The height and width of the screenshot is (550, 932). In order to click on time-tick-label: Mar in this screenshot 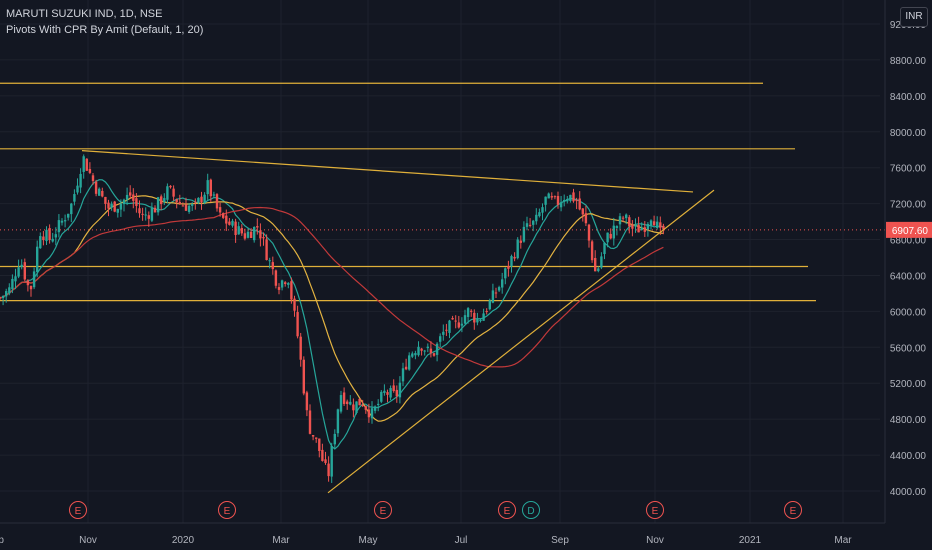, I will do `click(281, 540)`.